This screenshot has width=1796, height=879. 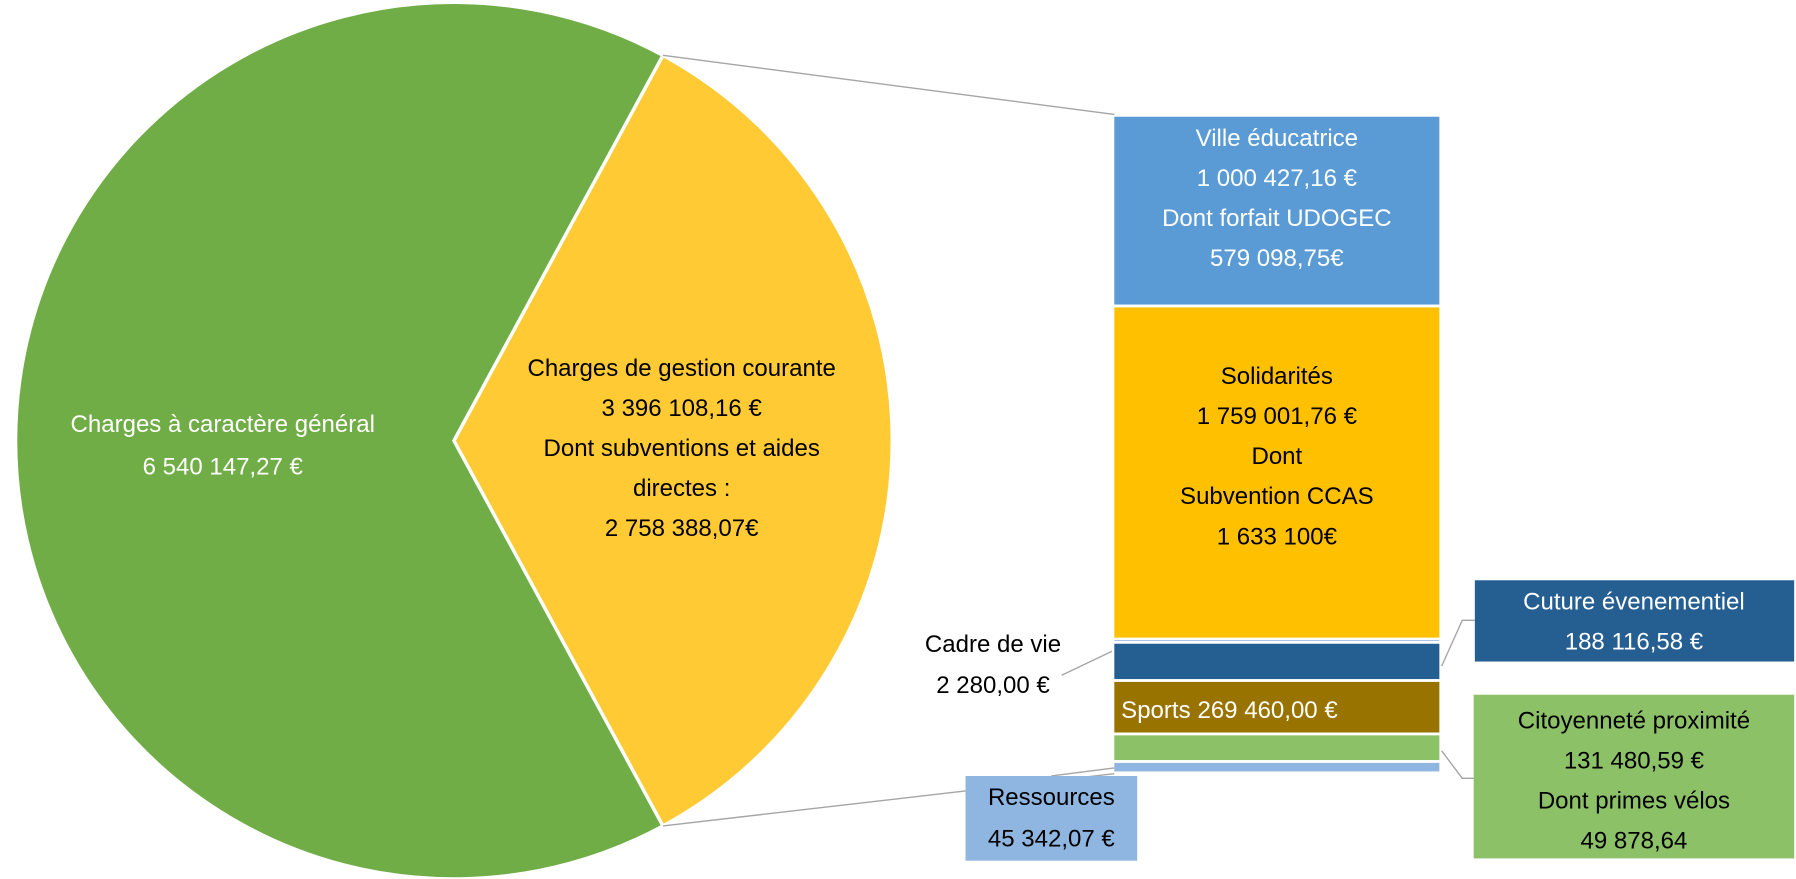 I want to click on data-label: 579 098,75€, so click(x=1277, y=258).